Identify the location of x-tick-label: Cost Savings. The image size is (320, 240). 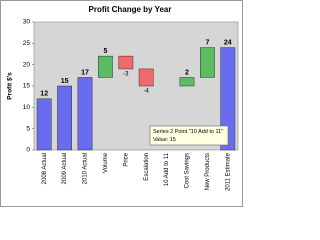
(188, 170).